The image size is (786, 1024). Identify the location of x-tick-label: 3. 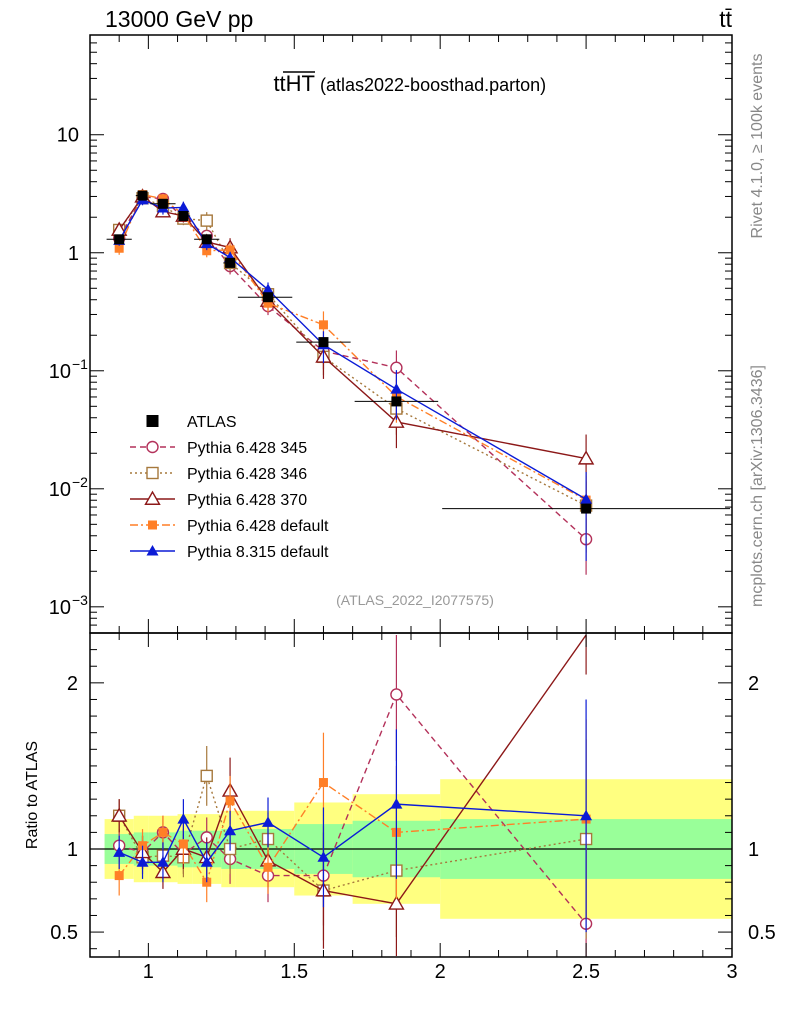
(731, 972).